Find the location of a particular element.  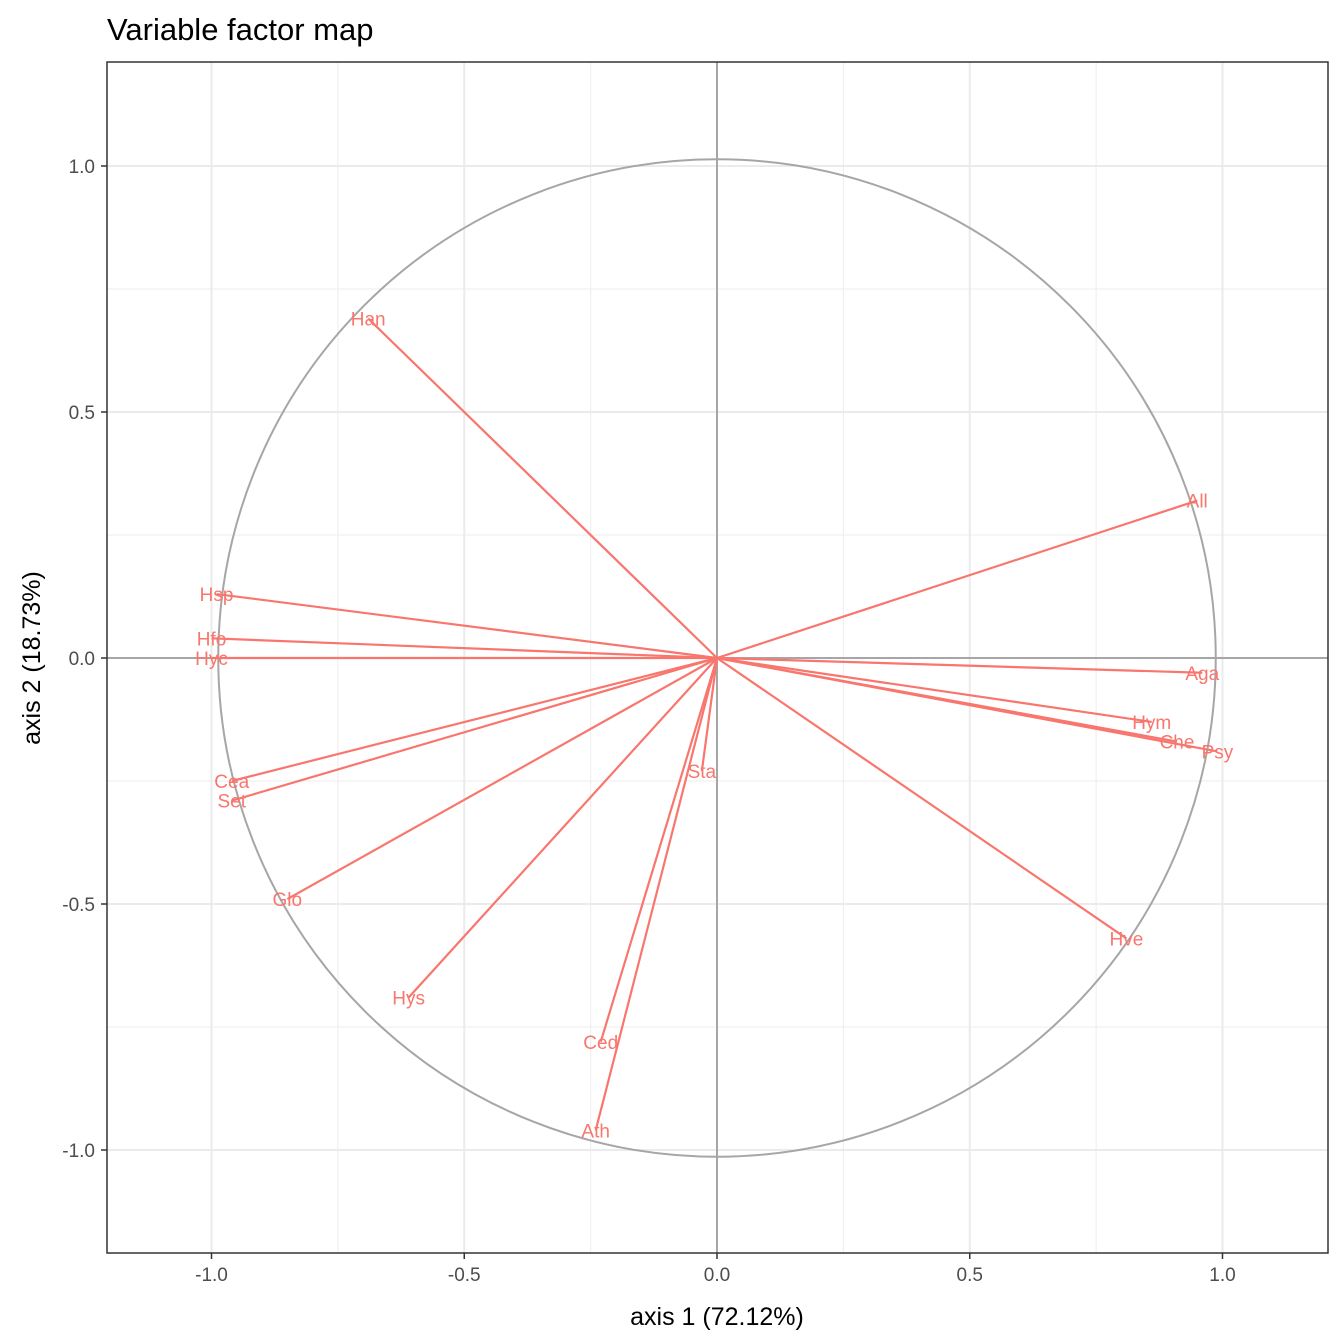

y-tick-label: 0.0 is located at coordinates (82, 659).